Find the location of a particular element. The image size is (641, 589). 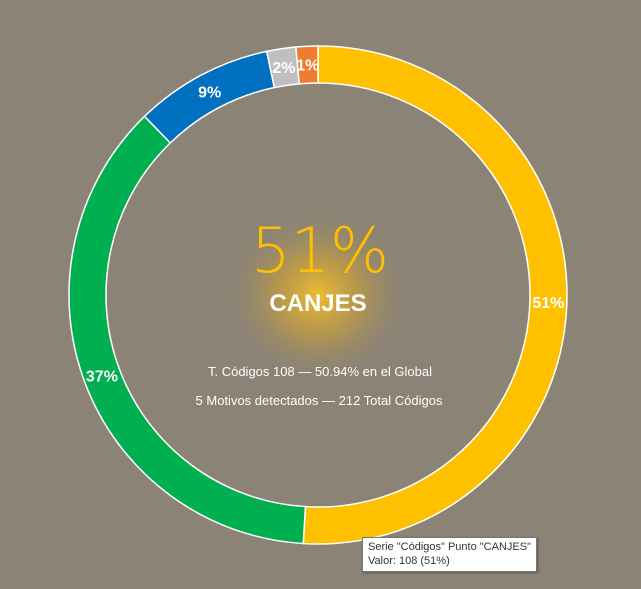

center-category: CANJES is located at coordinates (317, 303).